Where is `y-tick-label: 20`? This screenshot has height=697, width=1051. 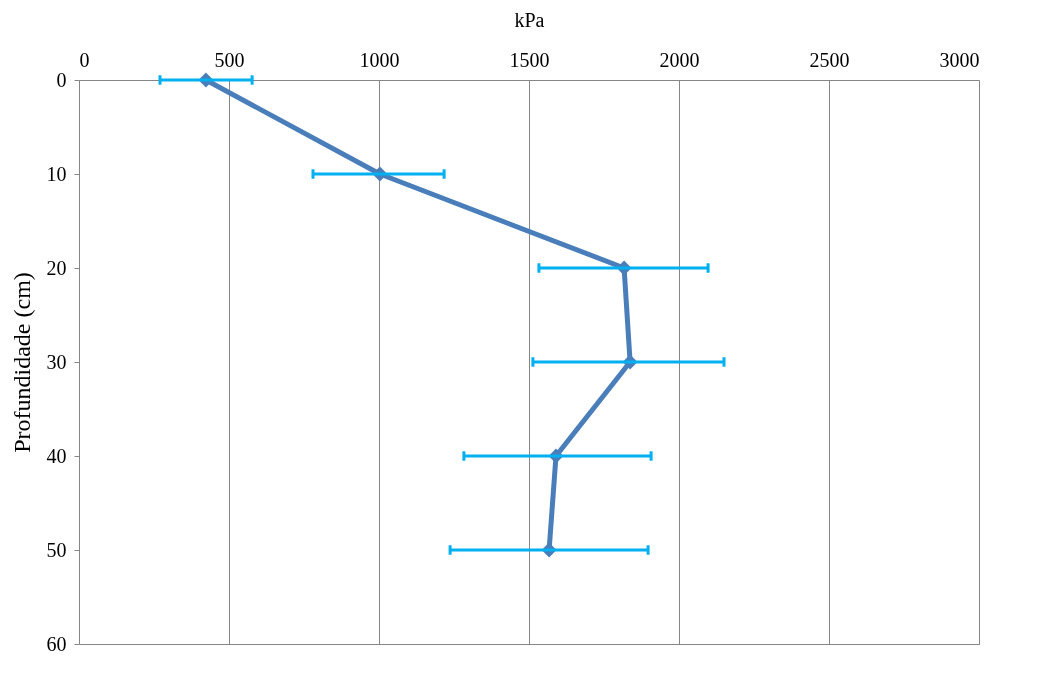 y-tick-label: 20 is located at coordinates (56, 267).